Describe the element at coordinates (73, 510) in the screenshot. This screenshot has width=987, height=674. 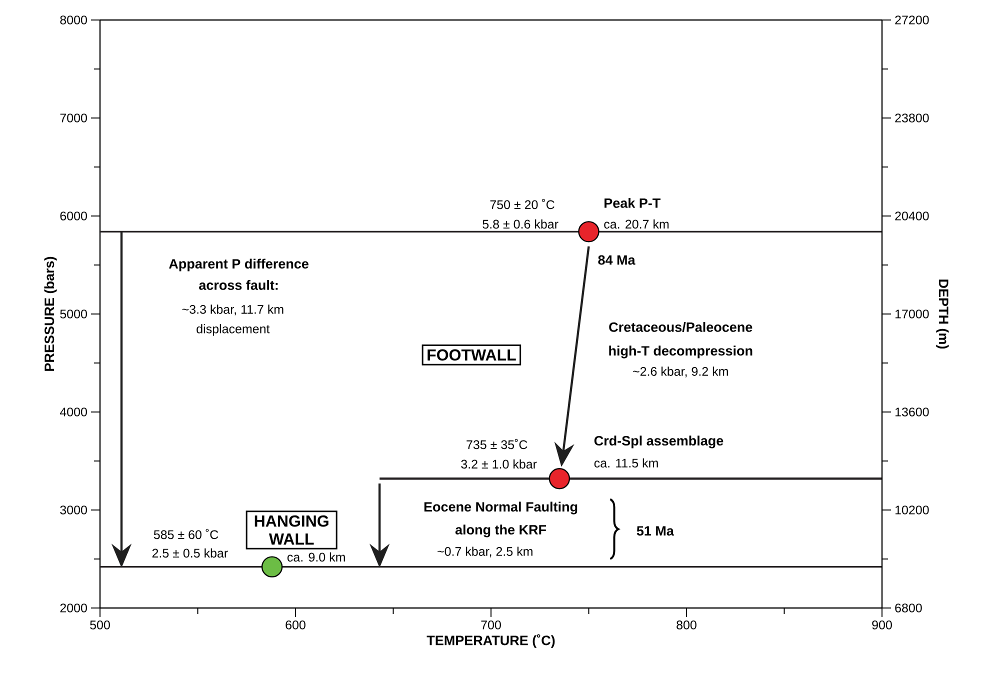
I see `y-tick-label: 3000` at that location.